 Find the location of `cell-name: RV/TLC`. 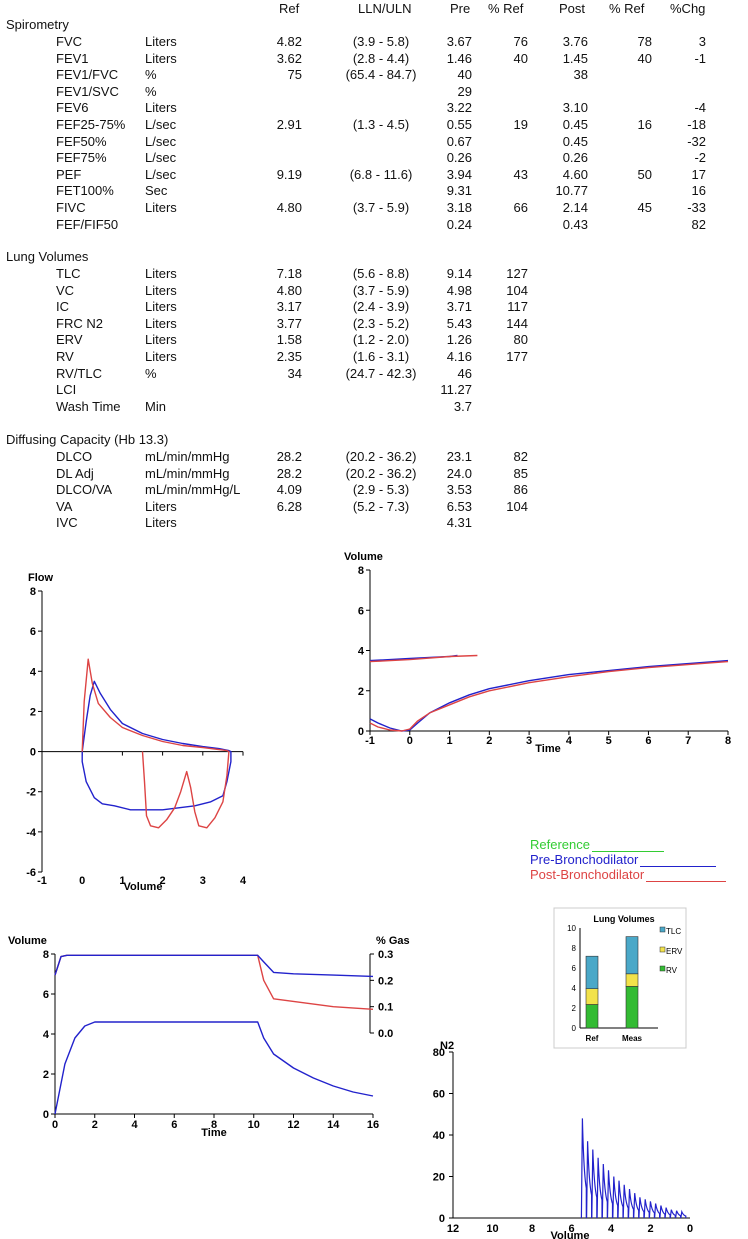

cell-name: RV/TLC is located at coordinates (79, 373).